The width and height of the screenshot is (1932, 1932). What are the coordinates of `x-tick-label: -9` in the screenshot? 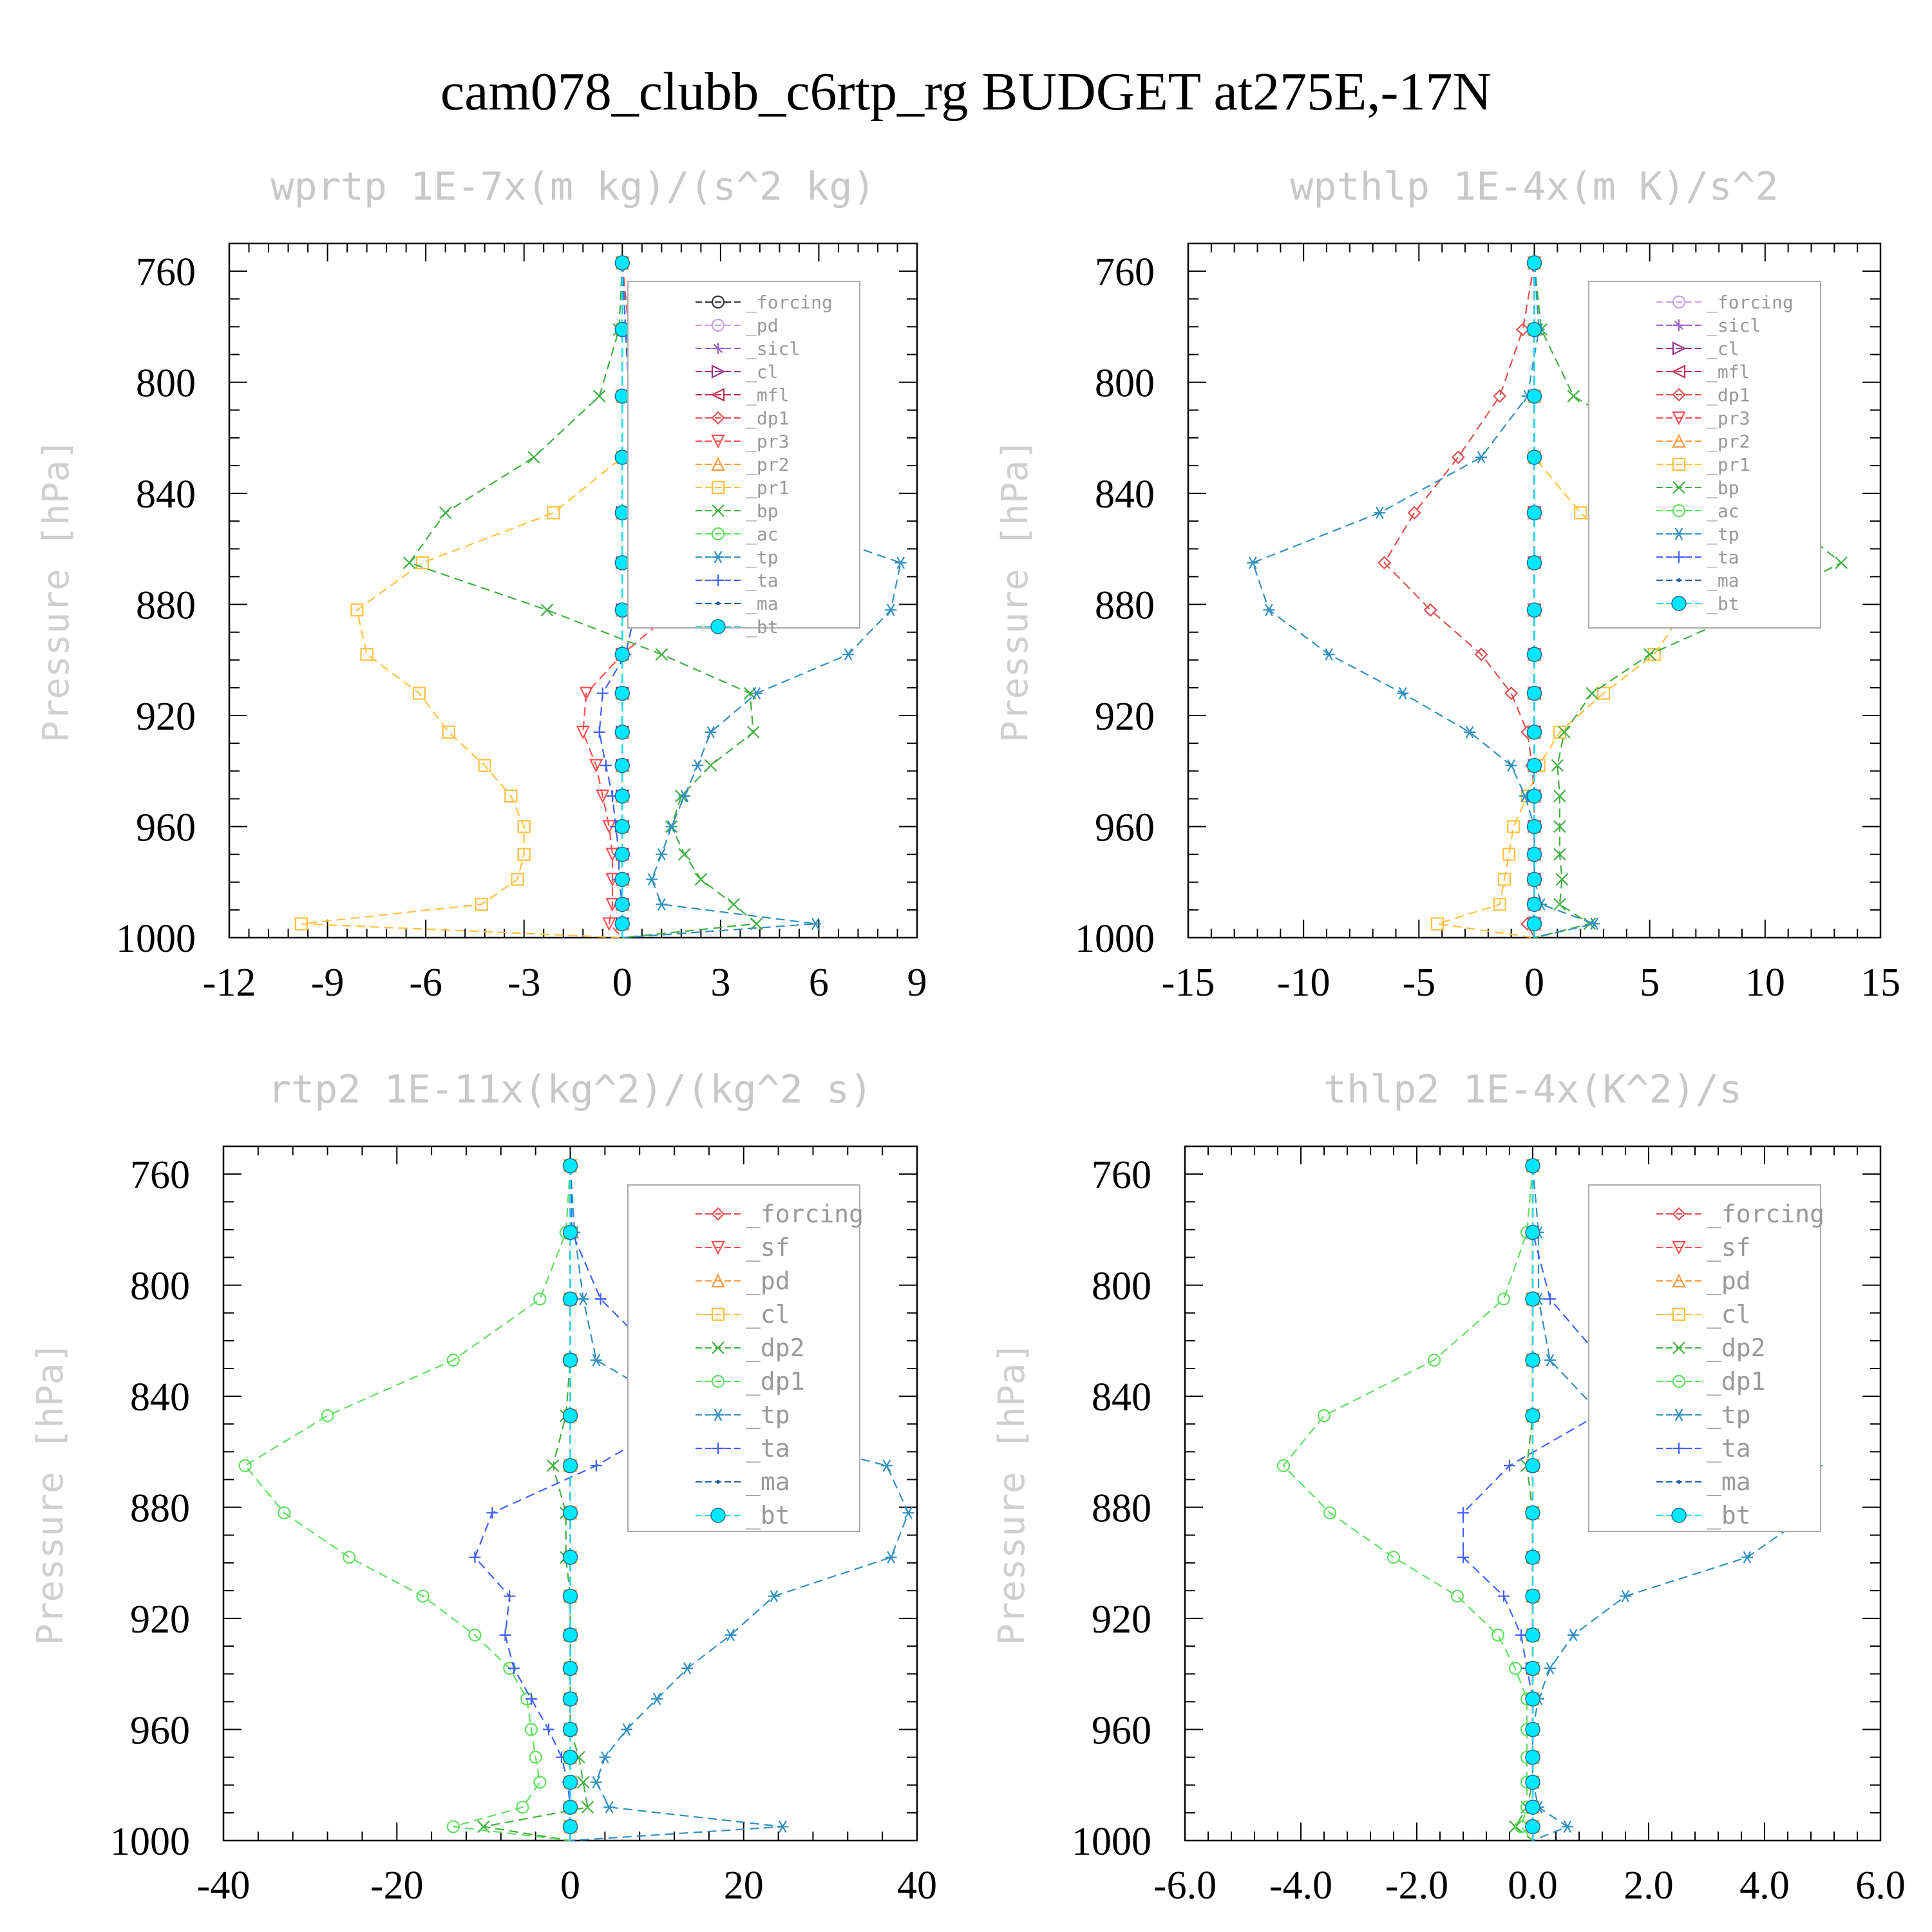 It's located at (328, 983).